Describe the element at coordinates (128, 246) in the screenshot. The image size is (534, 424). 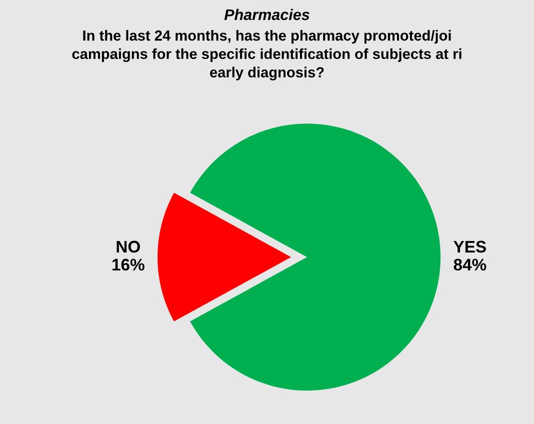
I see `slice-label: NO` at that location.